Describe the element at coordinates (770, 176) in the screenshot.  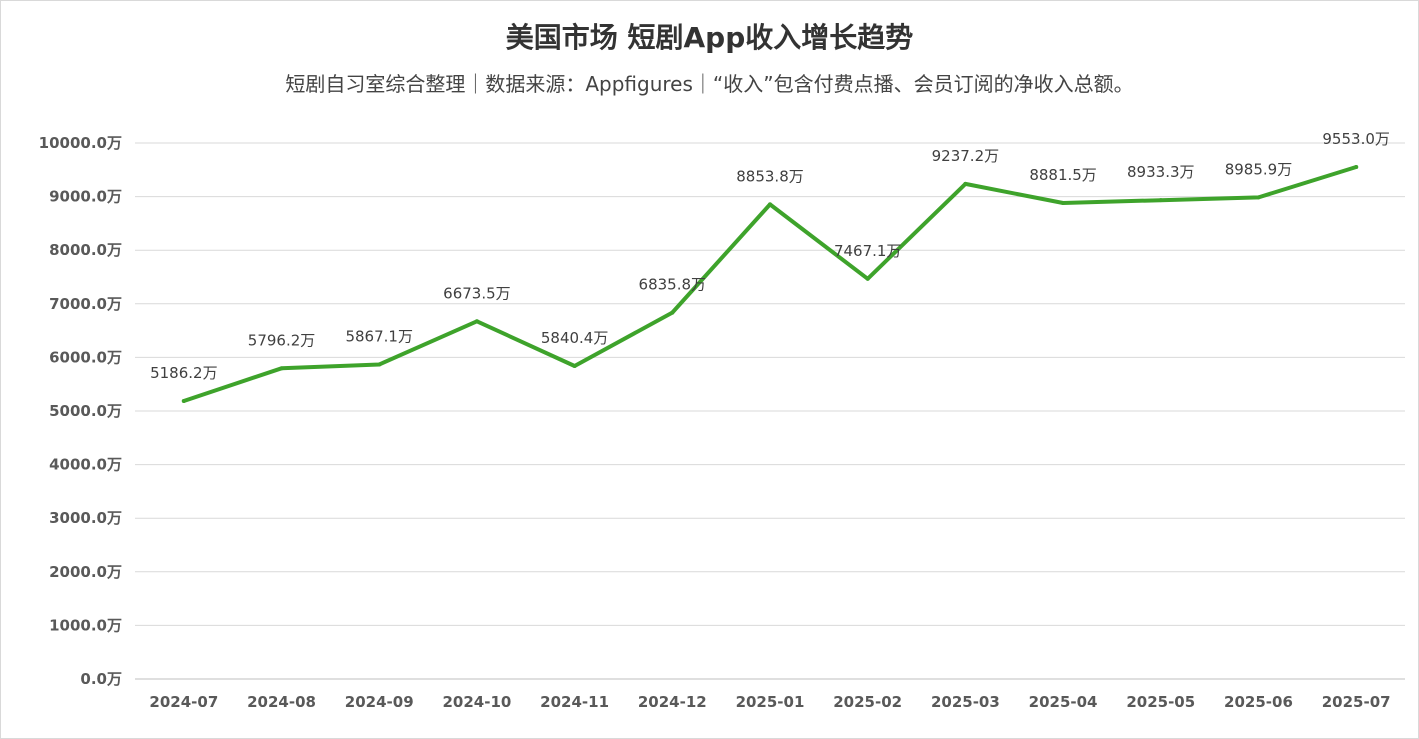
I see `data-label: 8853.8万` at that location.